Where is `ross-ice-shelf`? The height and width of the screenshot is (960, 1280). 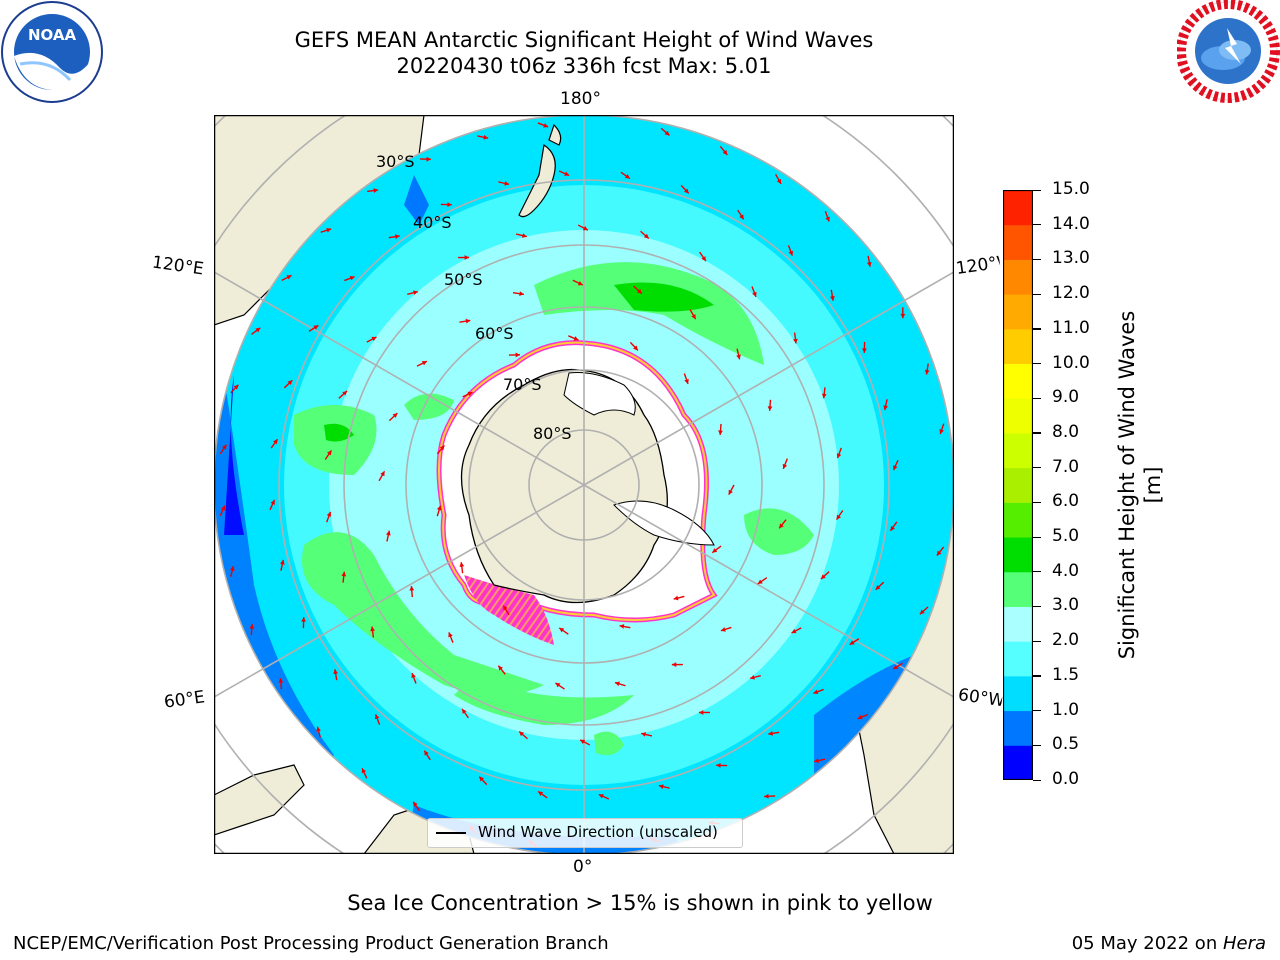 ross-ice-shelf is located at coordinates (599, 394).